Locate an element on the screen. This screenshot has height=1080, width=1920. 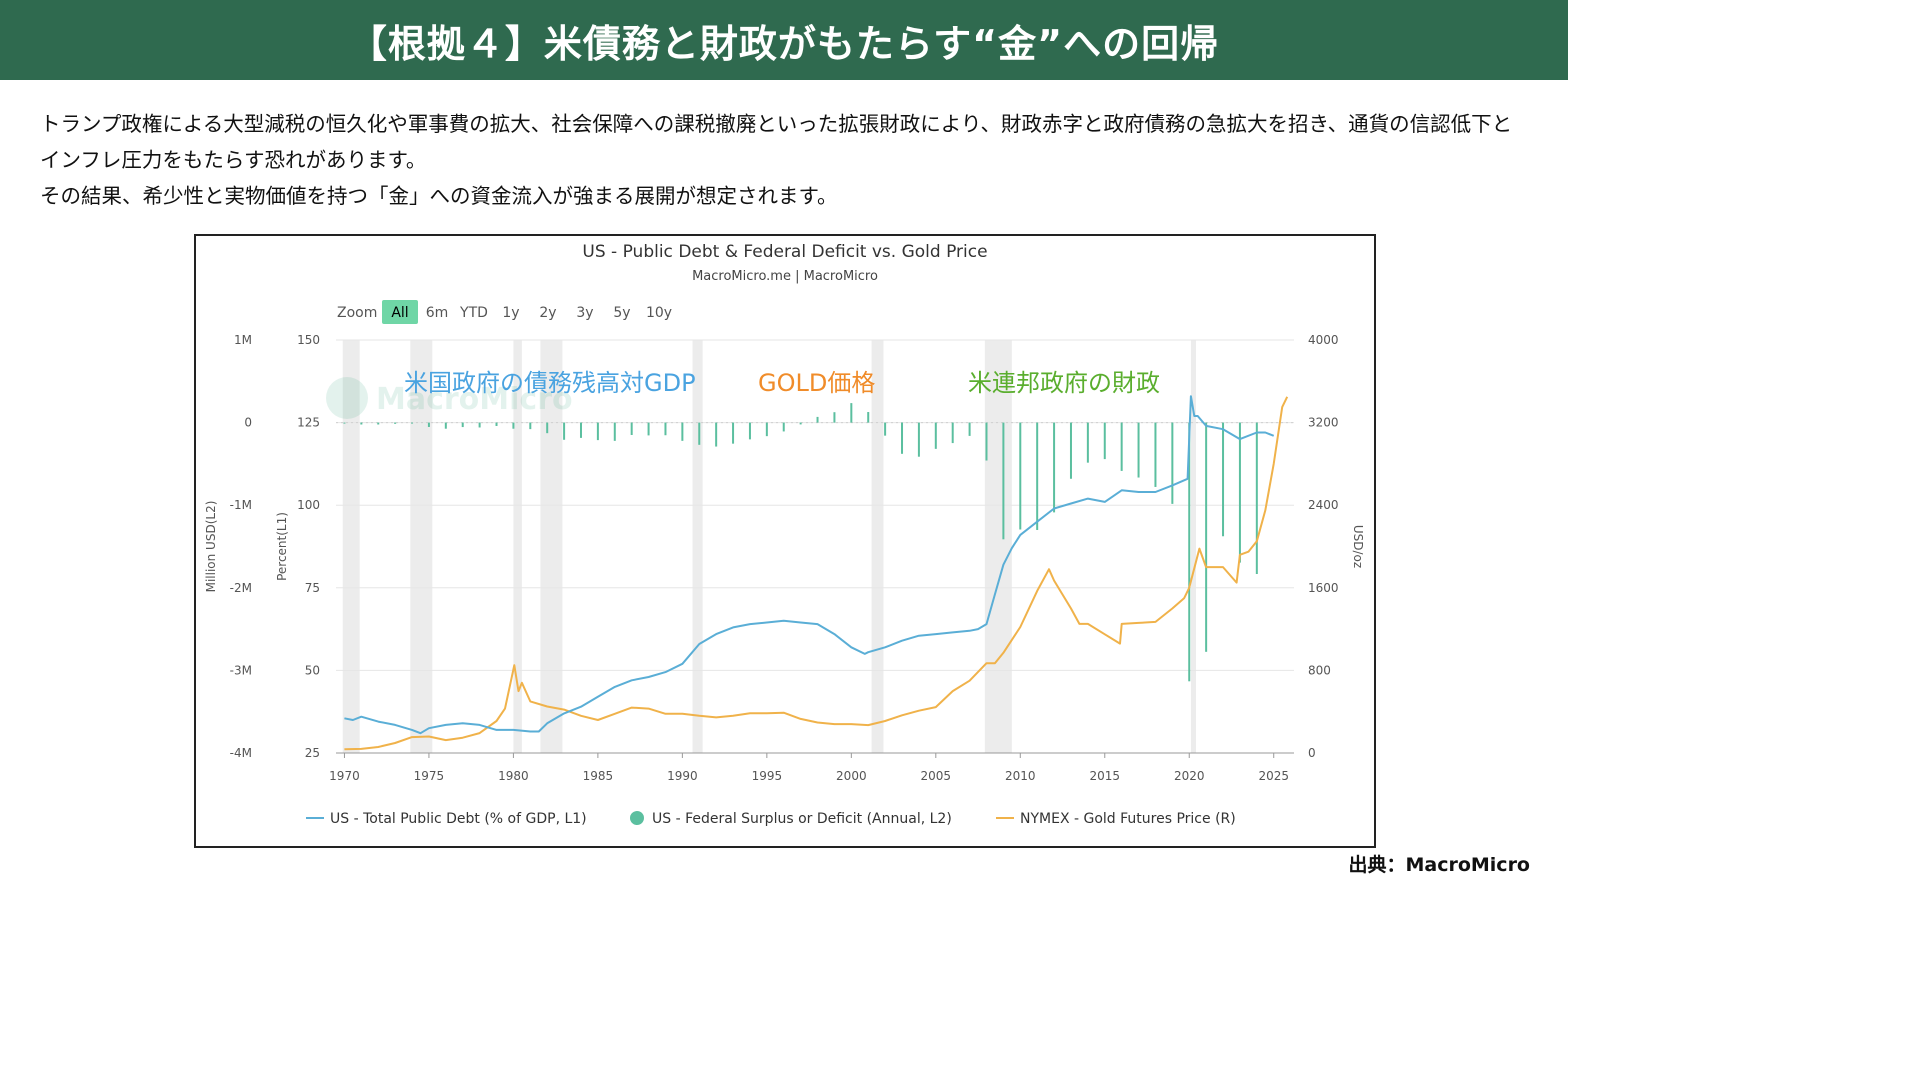
zoom-option-ytd: YTD is located at coordinates (473, 313).